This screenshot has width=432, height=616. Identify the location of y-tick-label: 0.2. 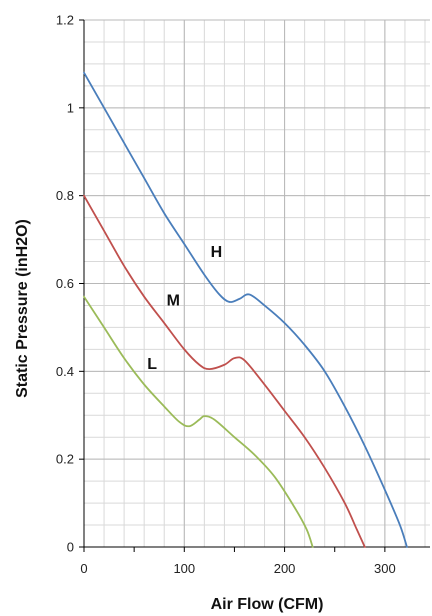
(65, 459).